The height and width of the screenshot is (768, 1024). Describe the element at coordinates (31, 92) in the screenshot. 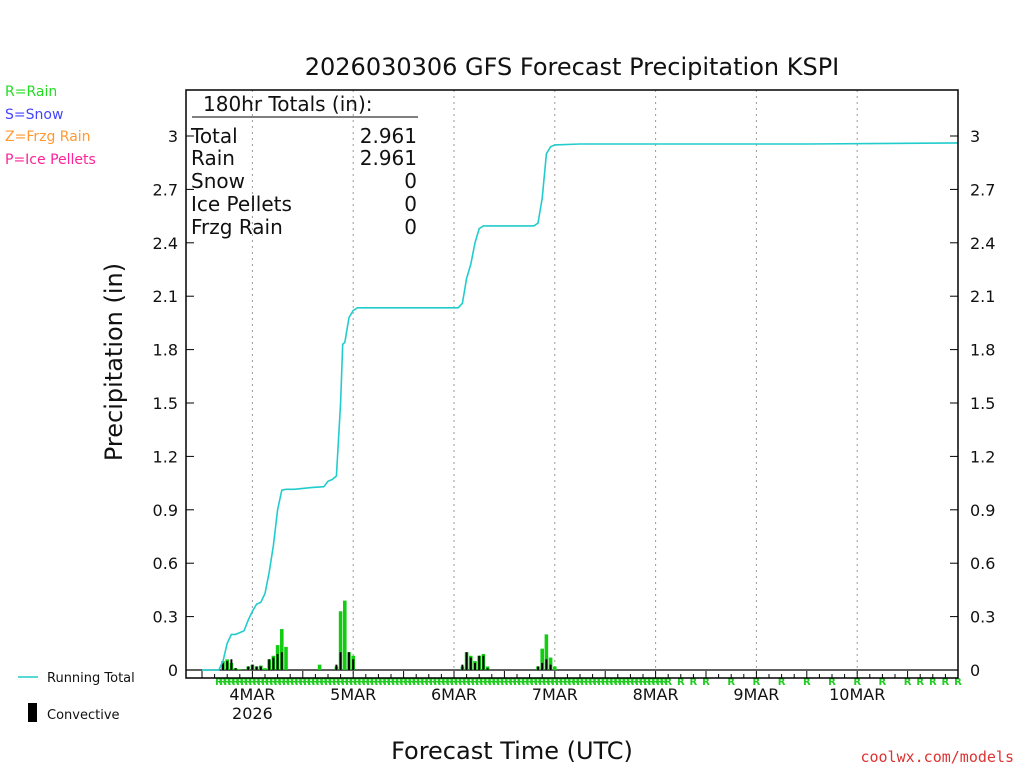

I see `type-legend-rain: R=Rain` at that location.